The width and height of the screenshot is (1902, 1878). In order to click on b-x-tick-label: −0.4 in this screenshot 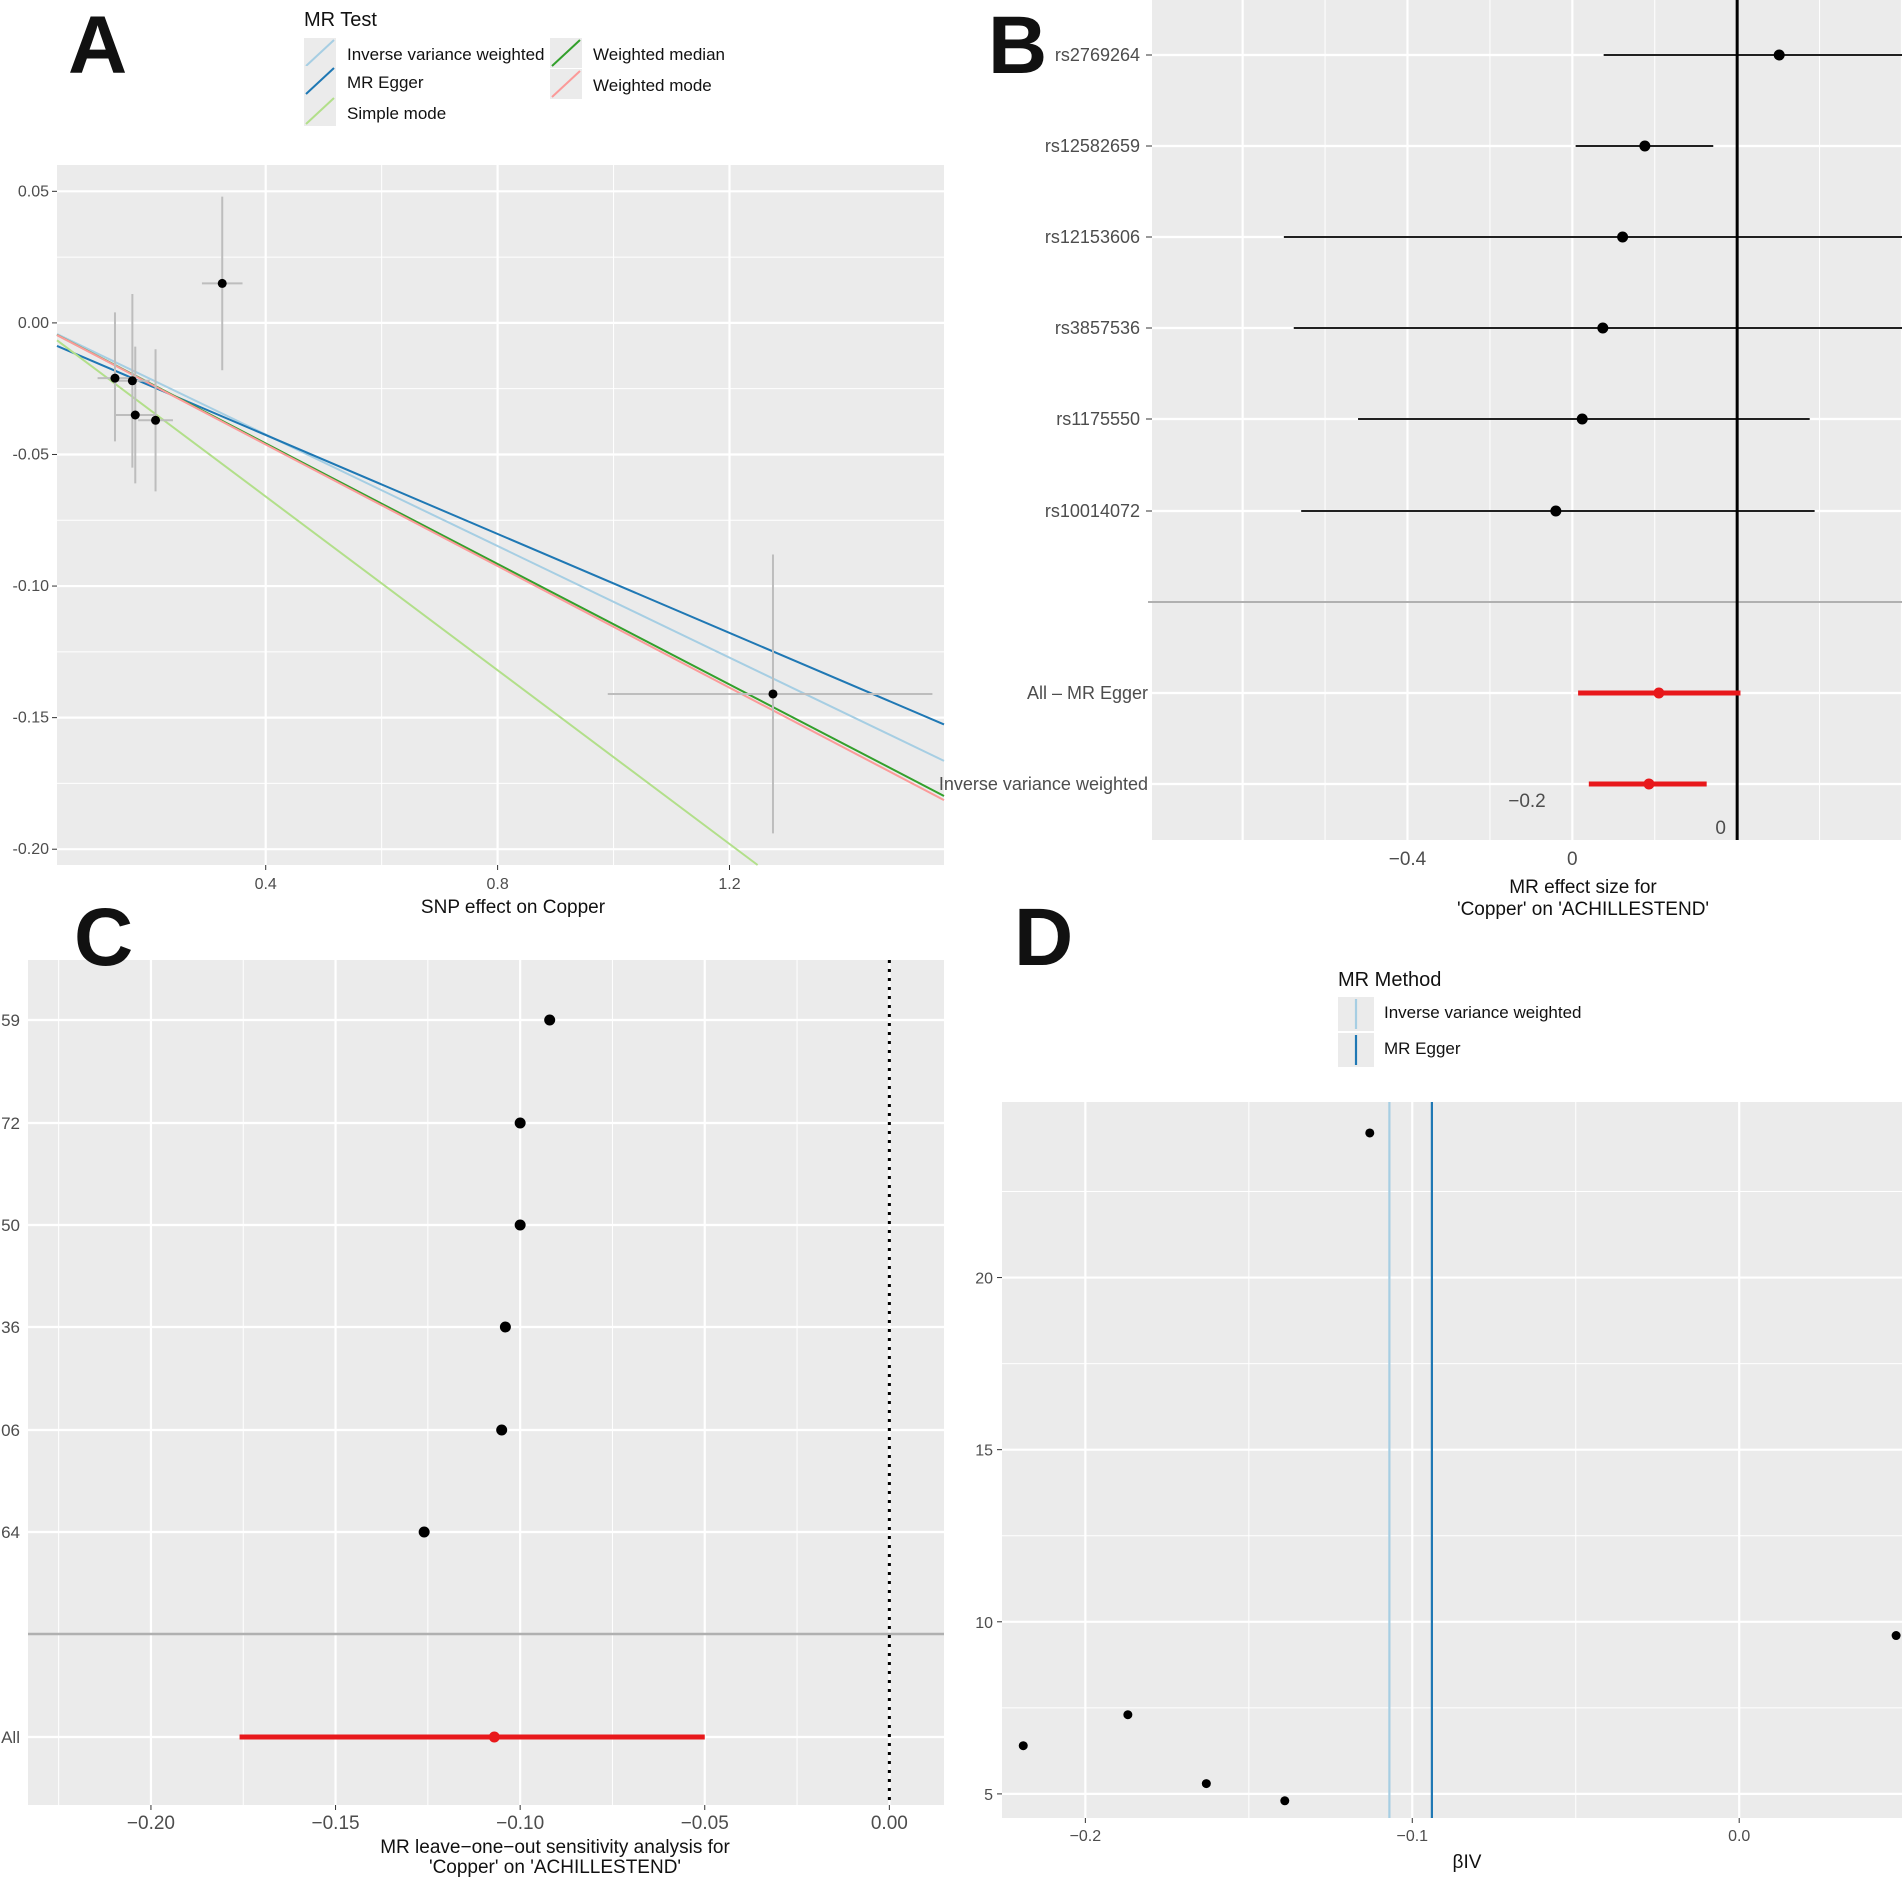, I will do `click(1408, 859)`.